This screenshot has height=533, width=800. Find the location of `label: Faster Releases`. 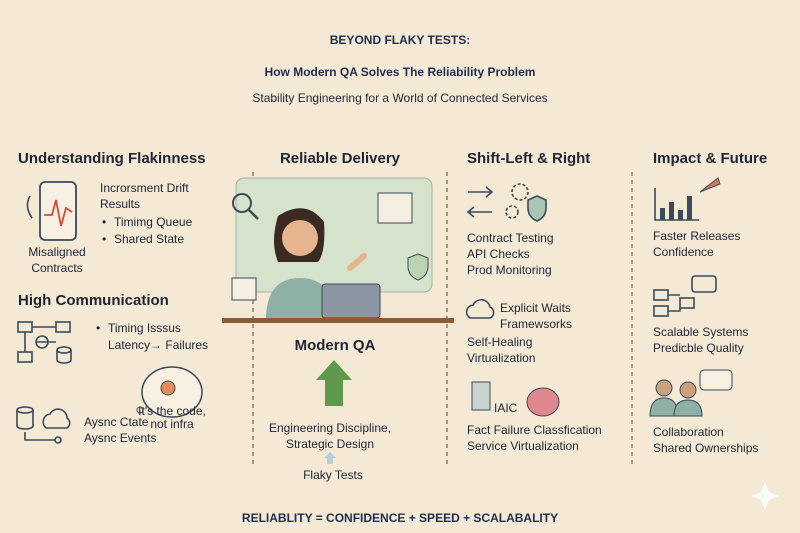

label: Faster Releases is located at coordinates (696, 236).